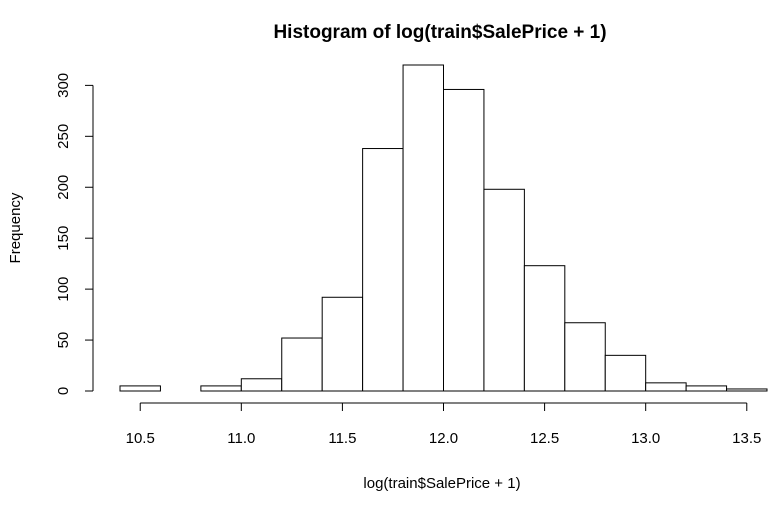  Describe the element at coordinates (63, 187) in the screenshot. I see `y-tick-label: 200` at that location.